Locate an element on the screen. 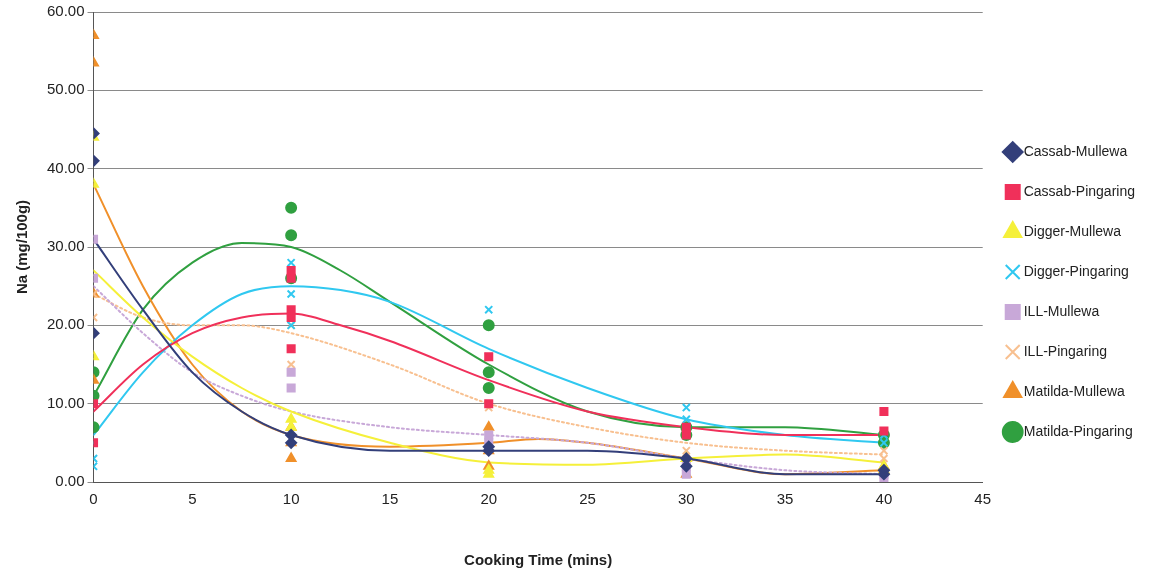 The image size is (1155, 584). x-tick-label: 45 is located at coordinates (983, 499).